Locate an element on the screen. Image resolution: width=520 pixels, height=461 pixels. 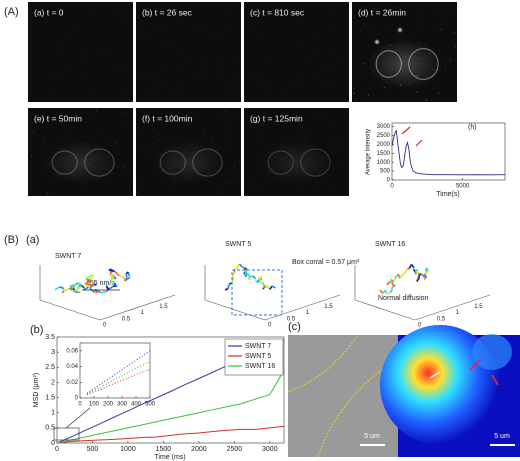
legend-box is located at coordinates (254, 357).